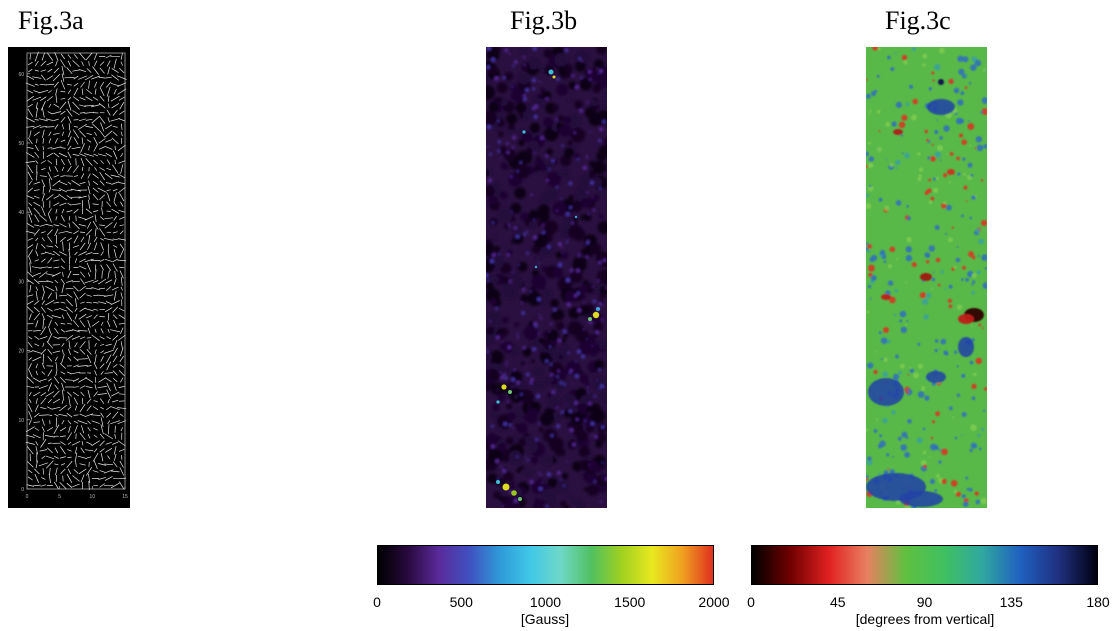  Describe the element at coordinates (377, 602) in the screenshot. I see `field-strength-tick-label: 0` at that location.